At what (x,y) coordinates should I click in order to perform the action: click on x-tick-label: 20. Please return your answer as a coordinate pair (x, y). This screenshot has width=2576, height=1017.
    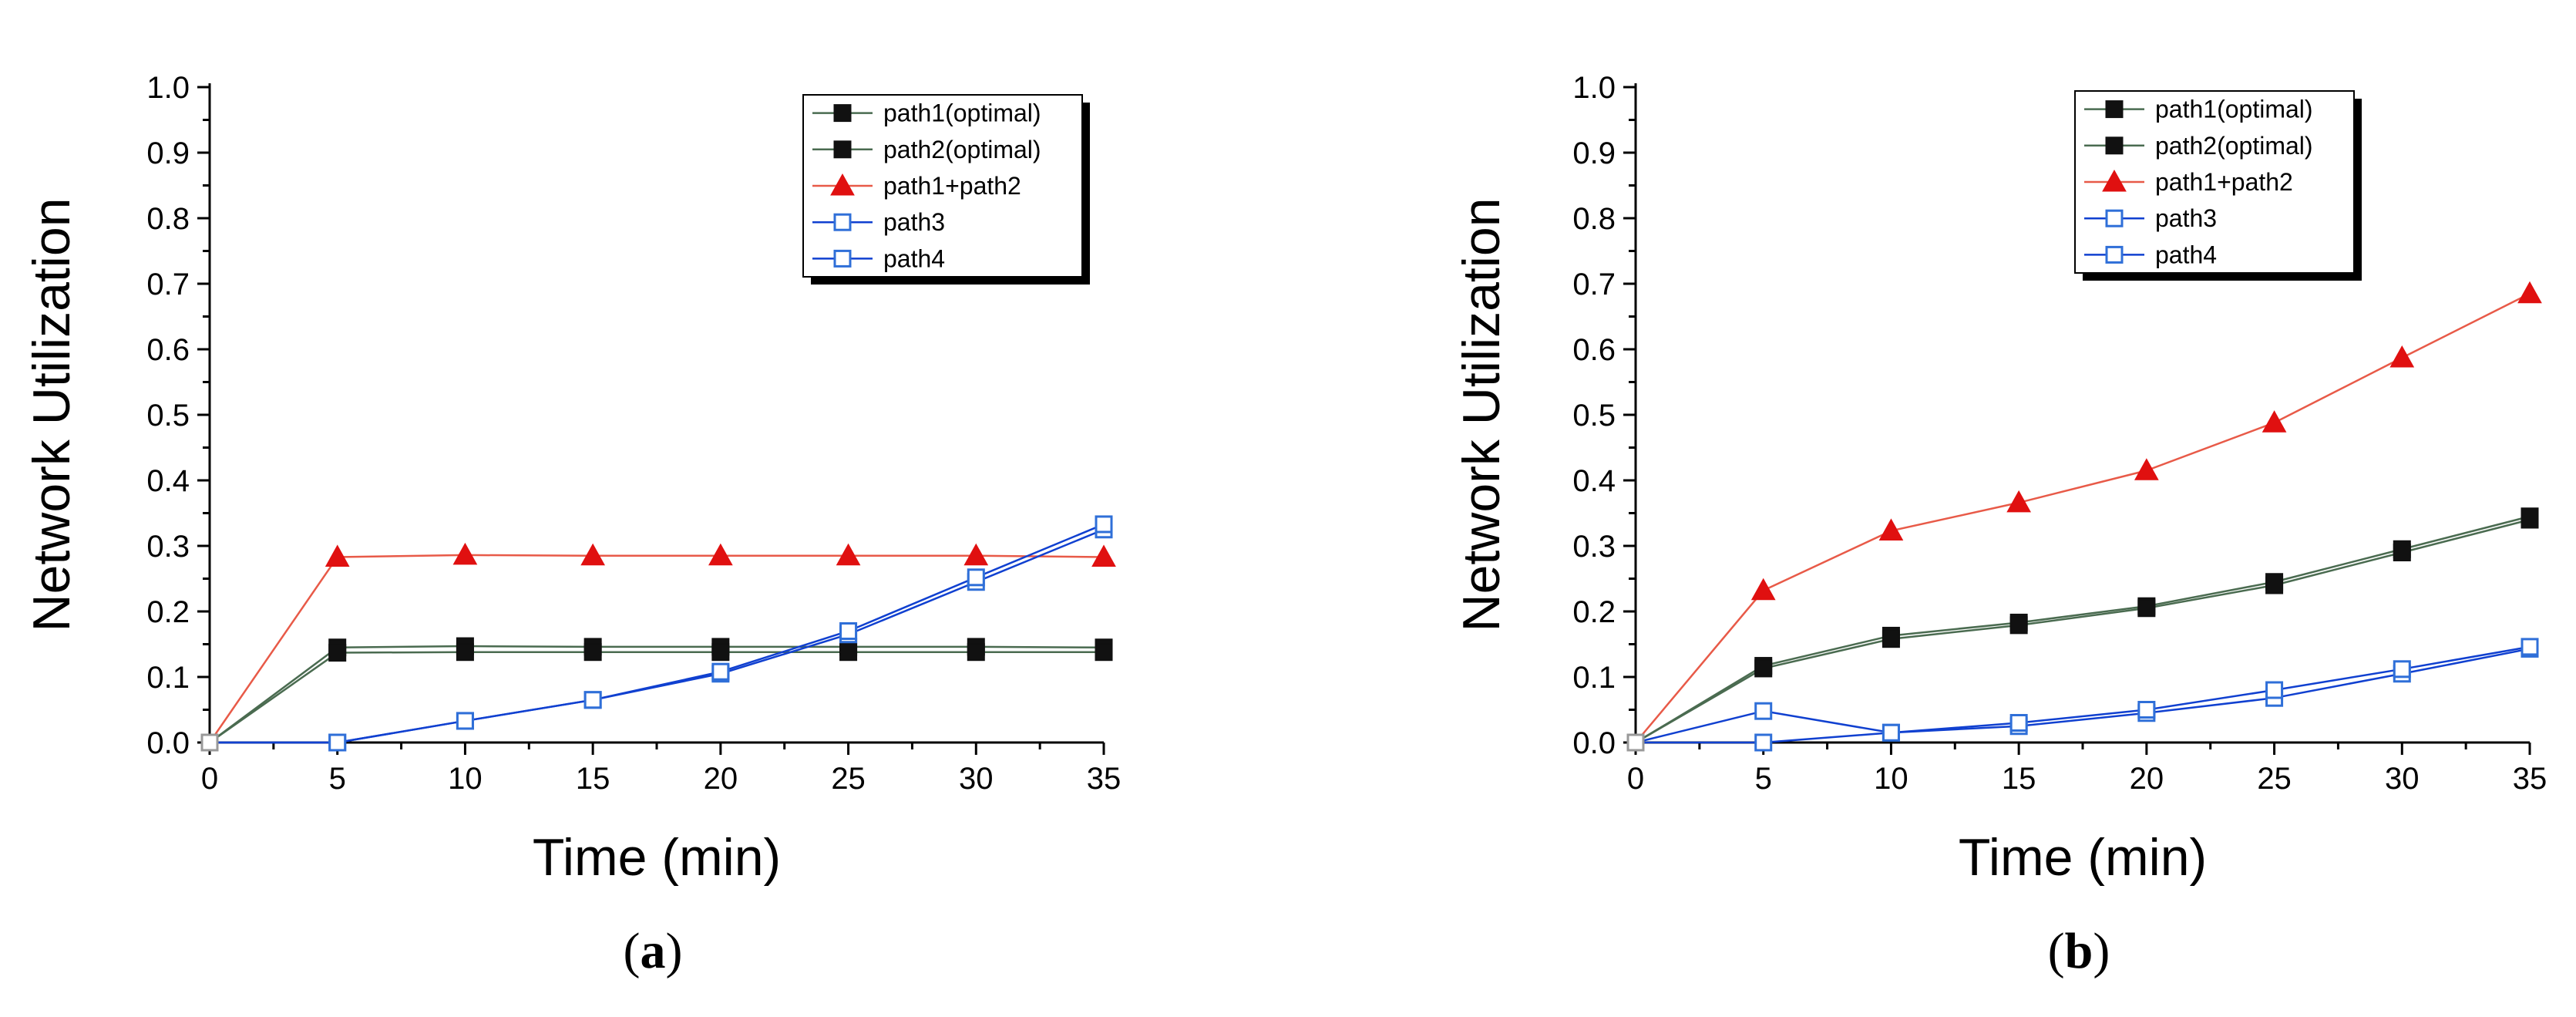
    Looking at the image, I should click on (721, 779).